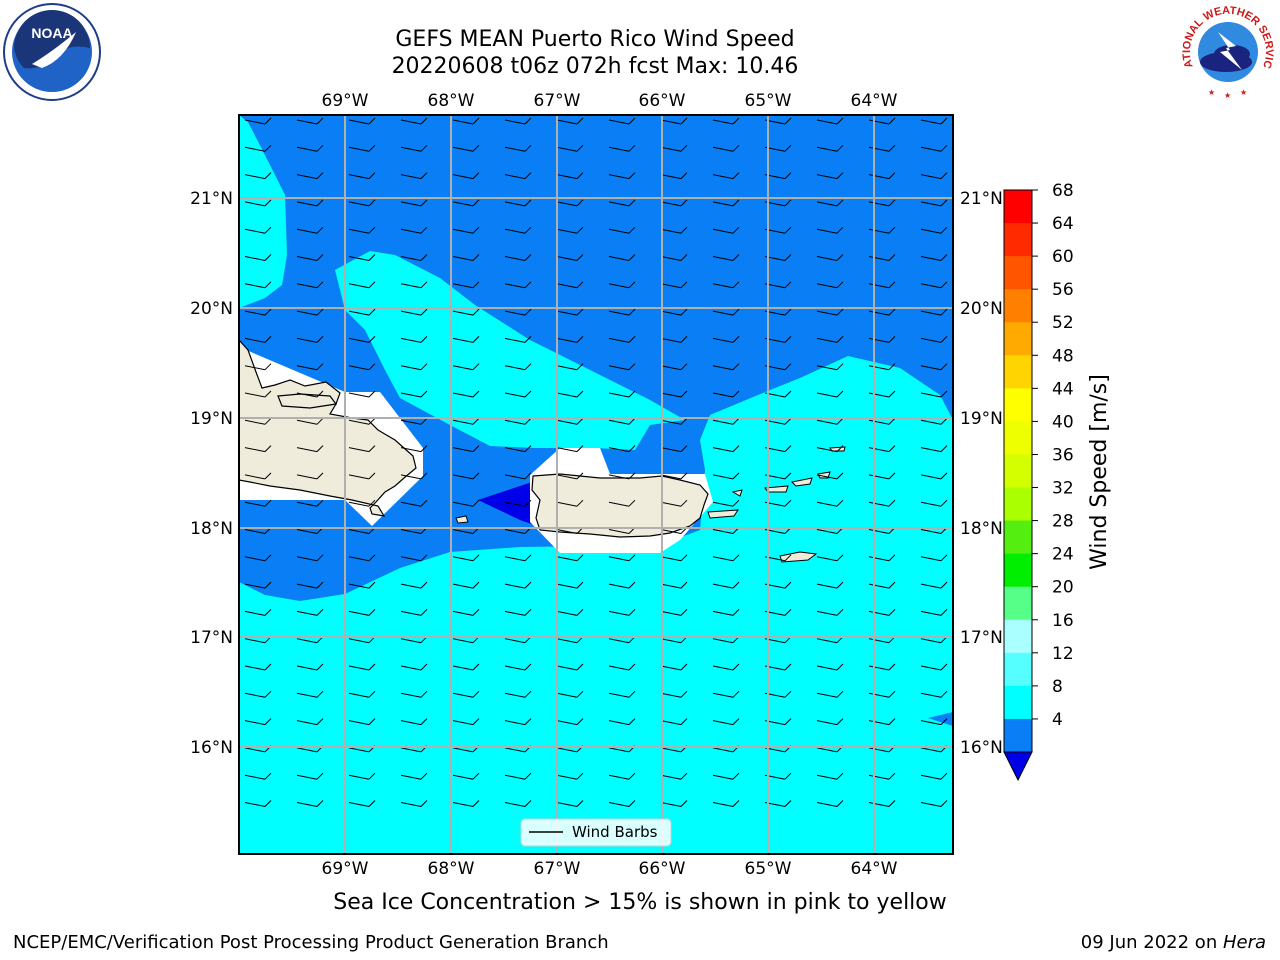  Describe the element at coordinates (981, 638) in the screenshot. I see `lat-label-right: 17°N` at that location.